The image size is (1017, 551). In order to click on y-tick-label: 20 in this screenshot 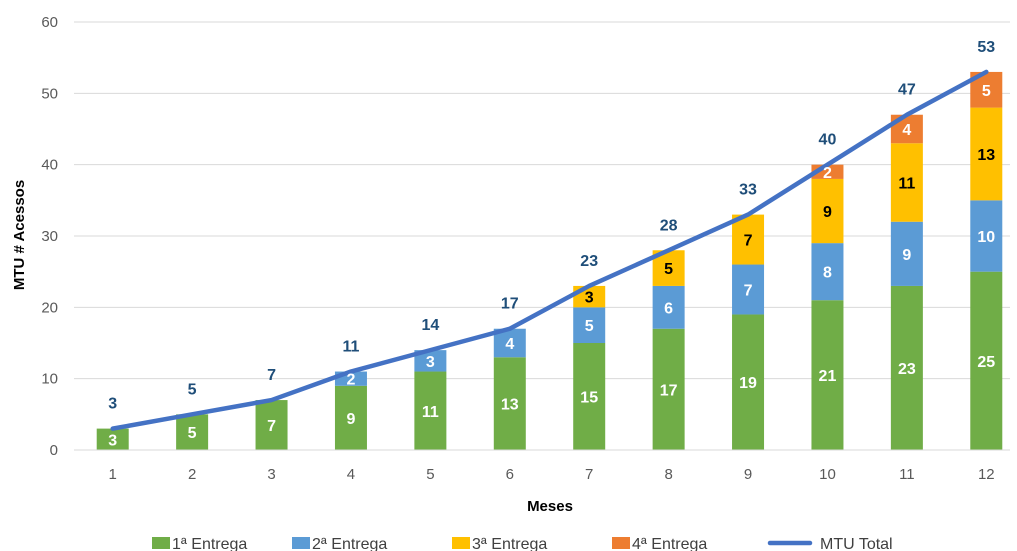, I will do `click(49, 307)`.